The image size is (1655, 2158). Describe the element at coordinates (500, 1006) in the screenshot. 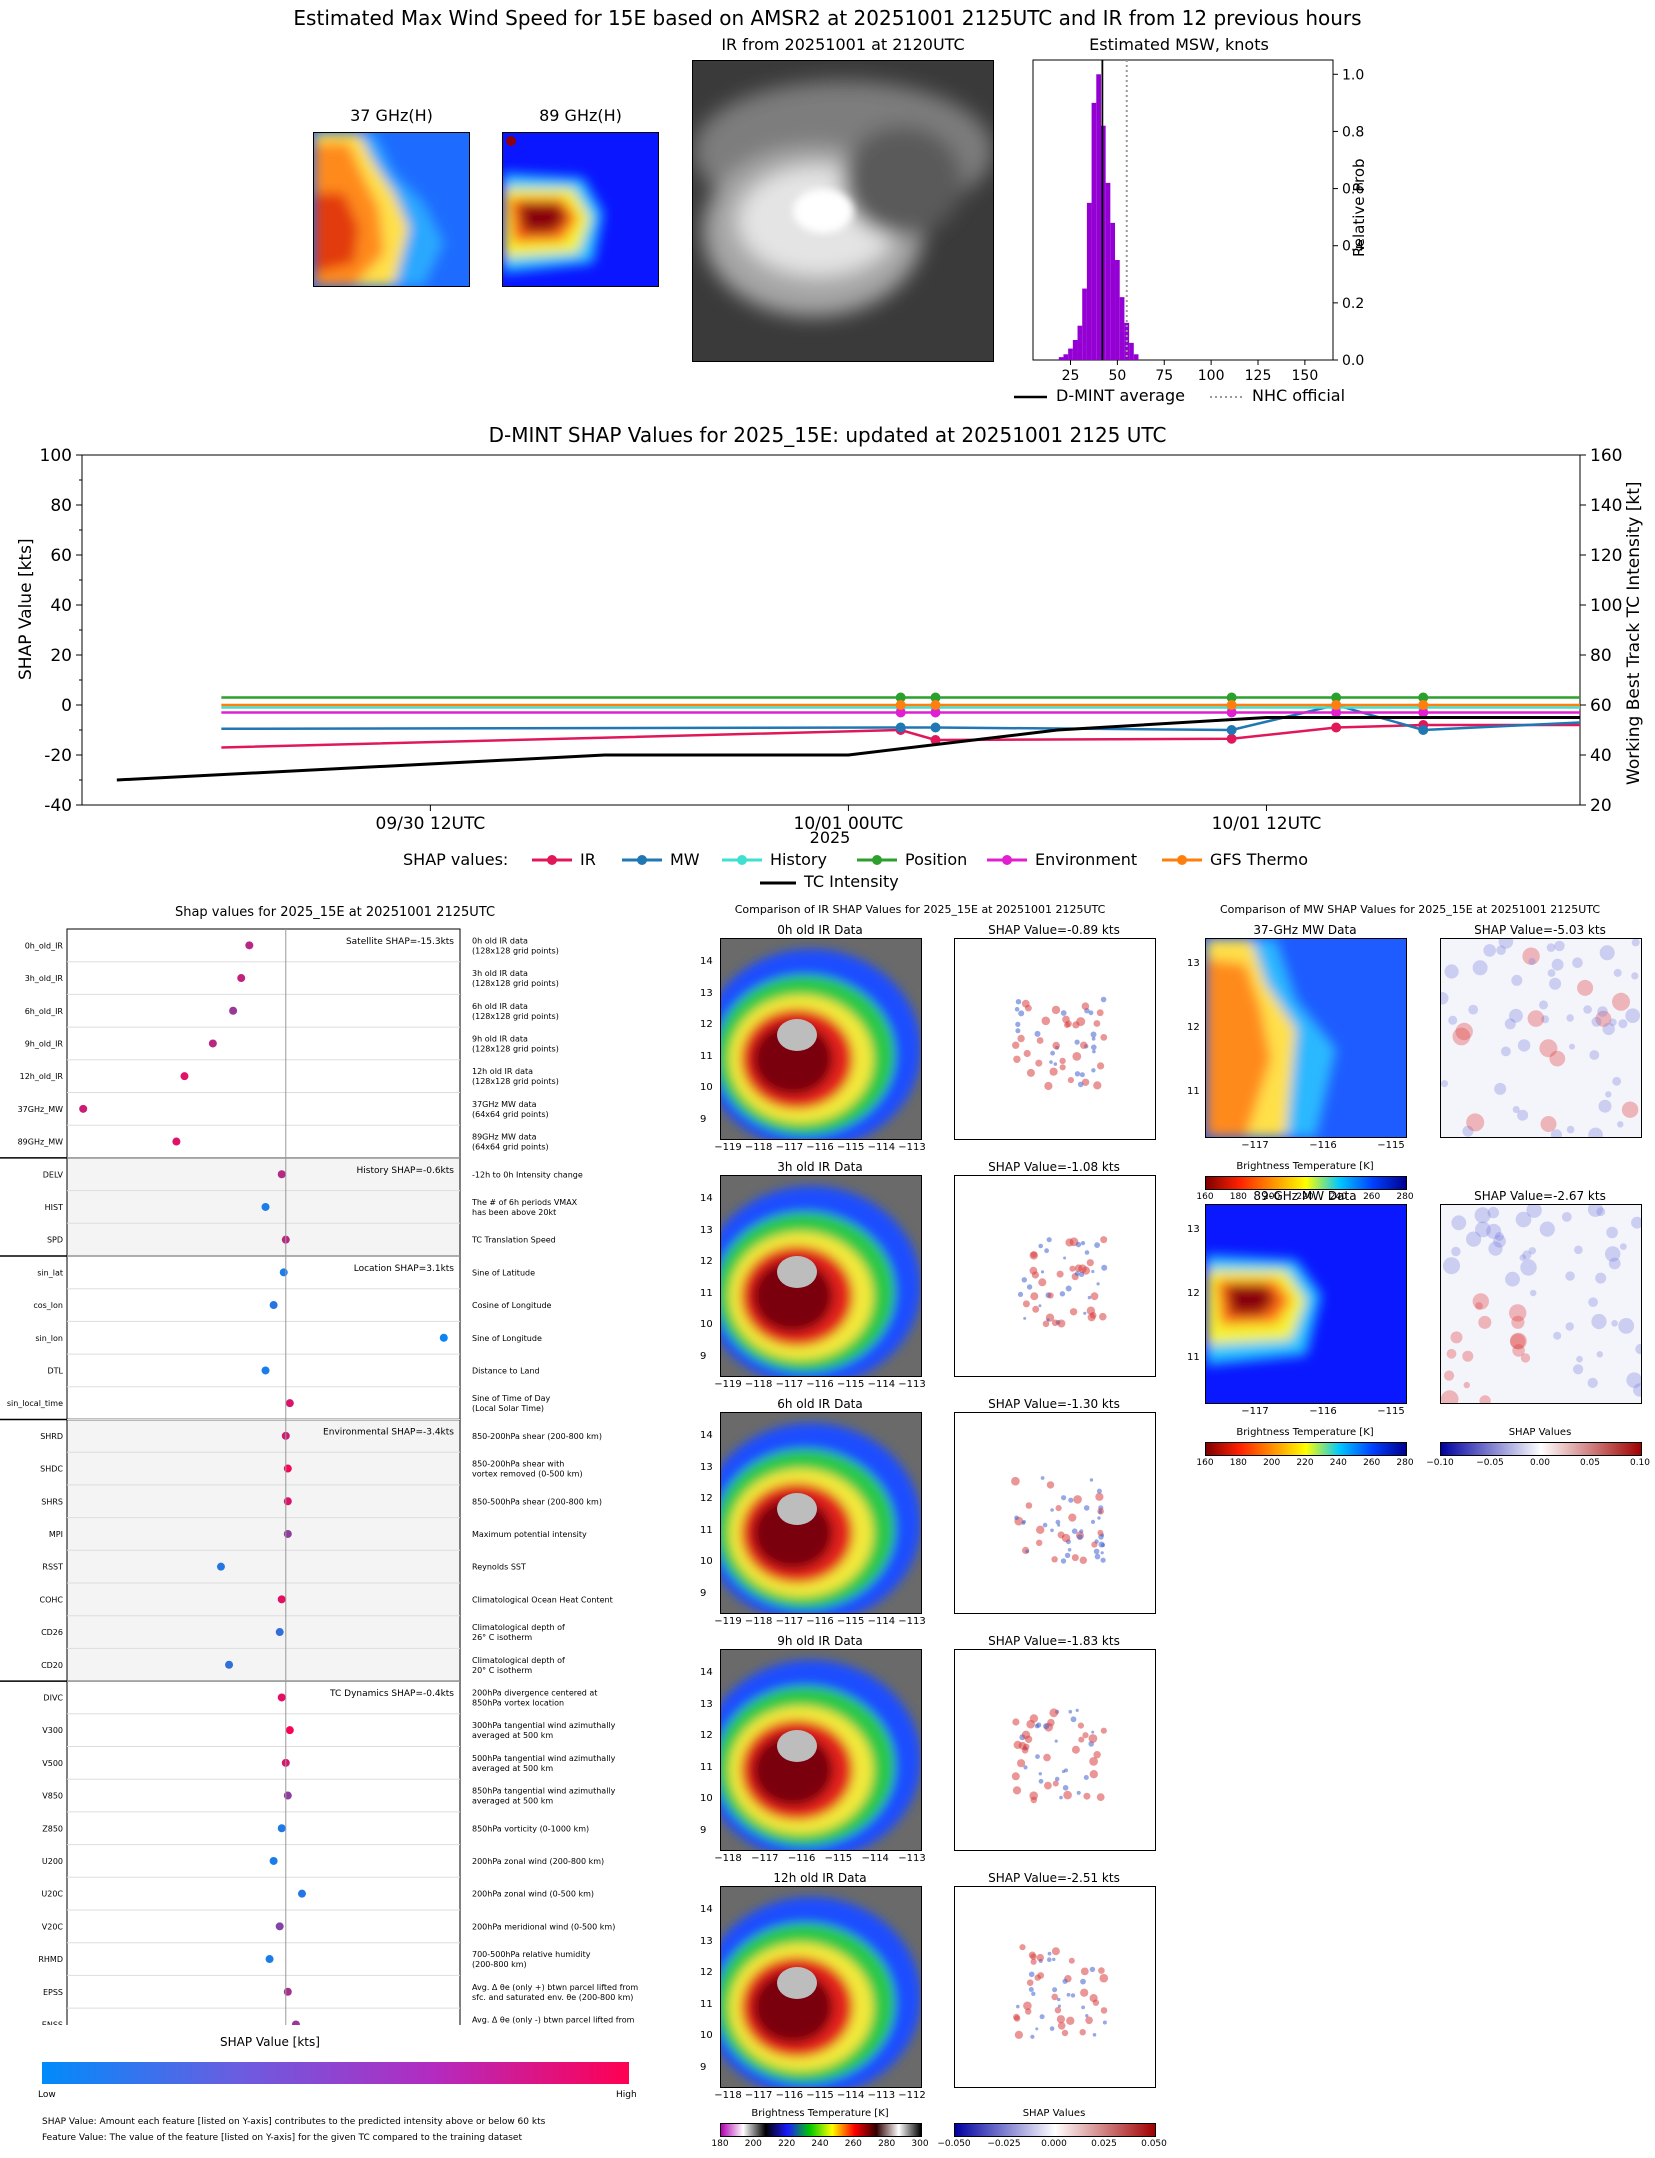

I see `feature-description: 6h old IR data` at that location.